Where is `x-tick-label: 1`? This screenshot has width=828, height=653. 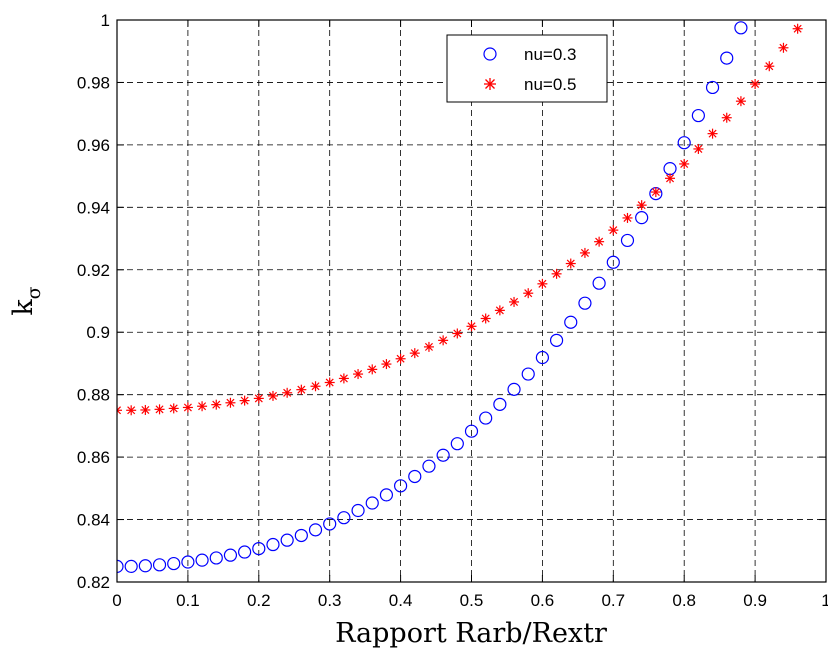
x-tick-label: 1 is located at coordinates (824, 600).